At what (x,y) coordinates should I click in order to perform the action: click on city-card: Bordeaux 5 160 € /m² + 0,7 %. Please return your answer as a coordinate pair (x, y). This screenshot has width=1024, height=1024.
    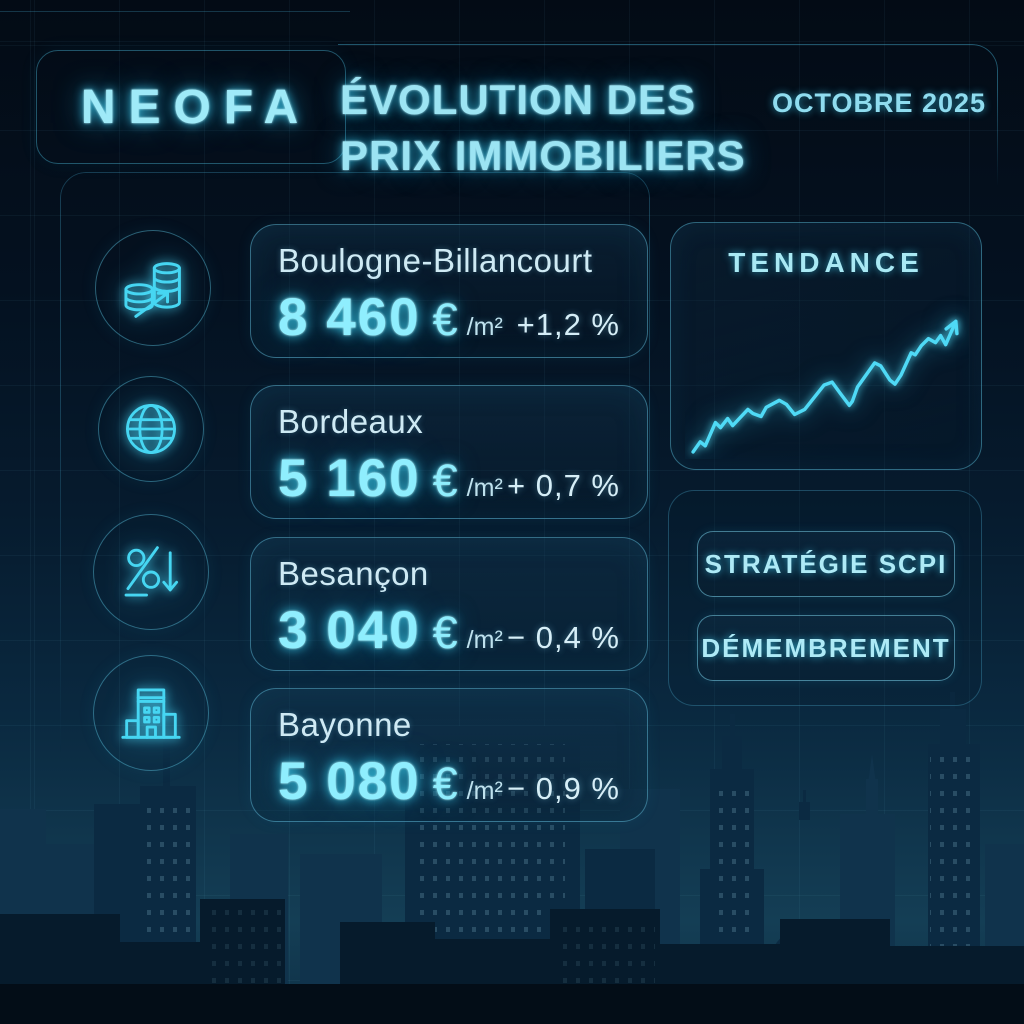
    Looking at the image, I should click on (449, 452).